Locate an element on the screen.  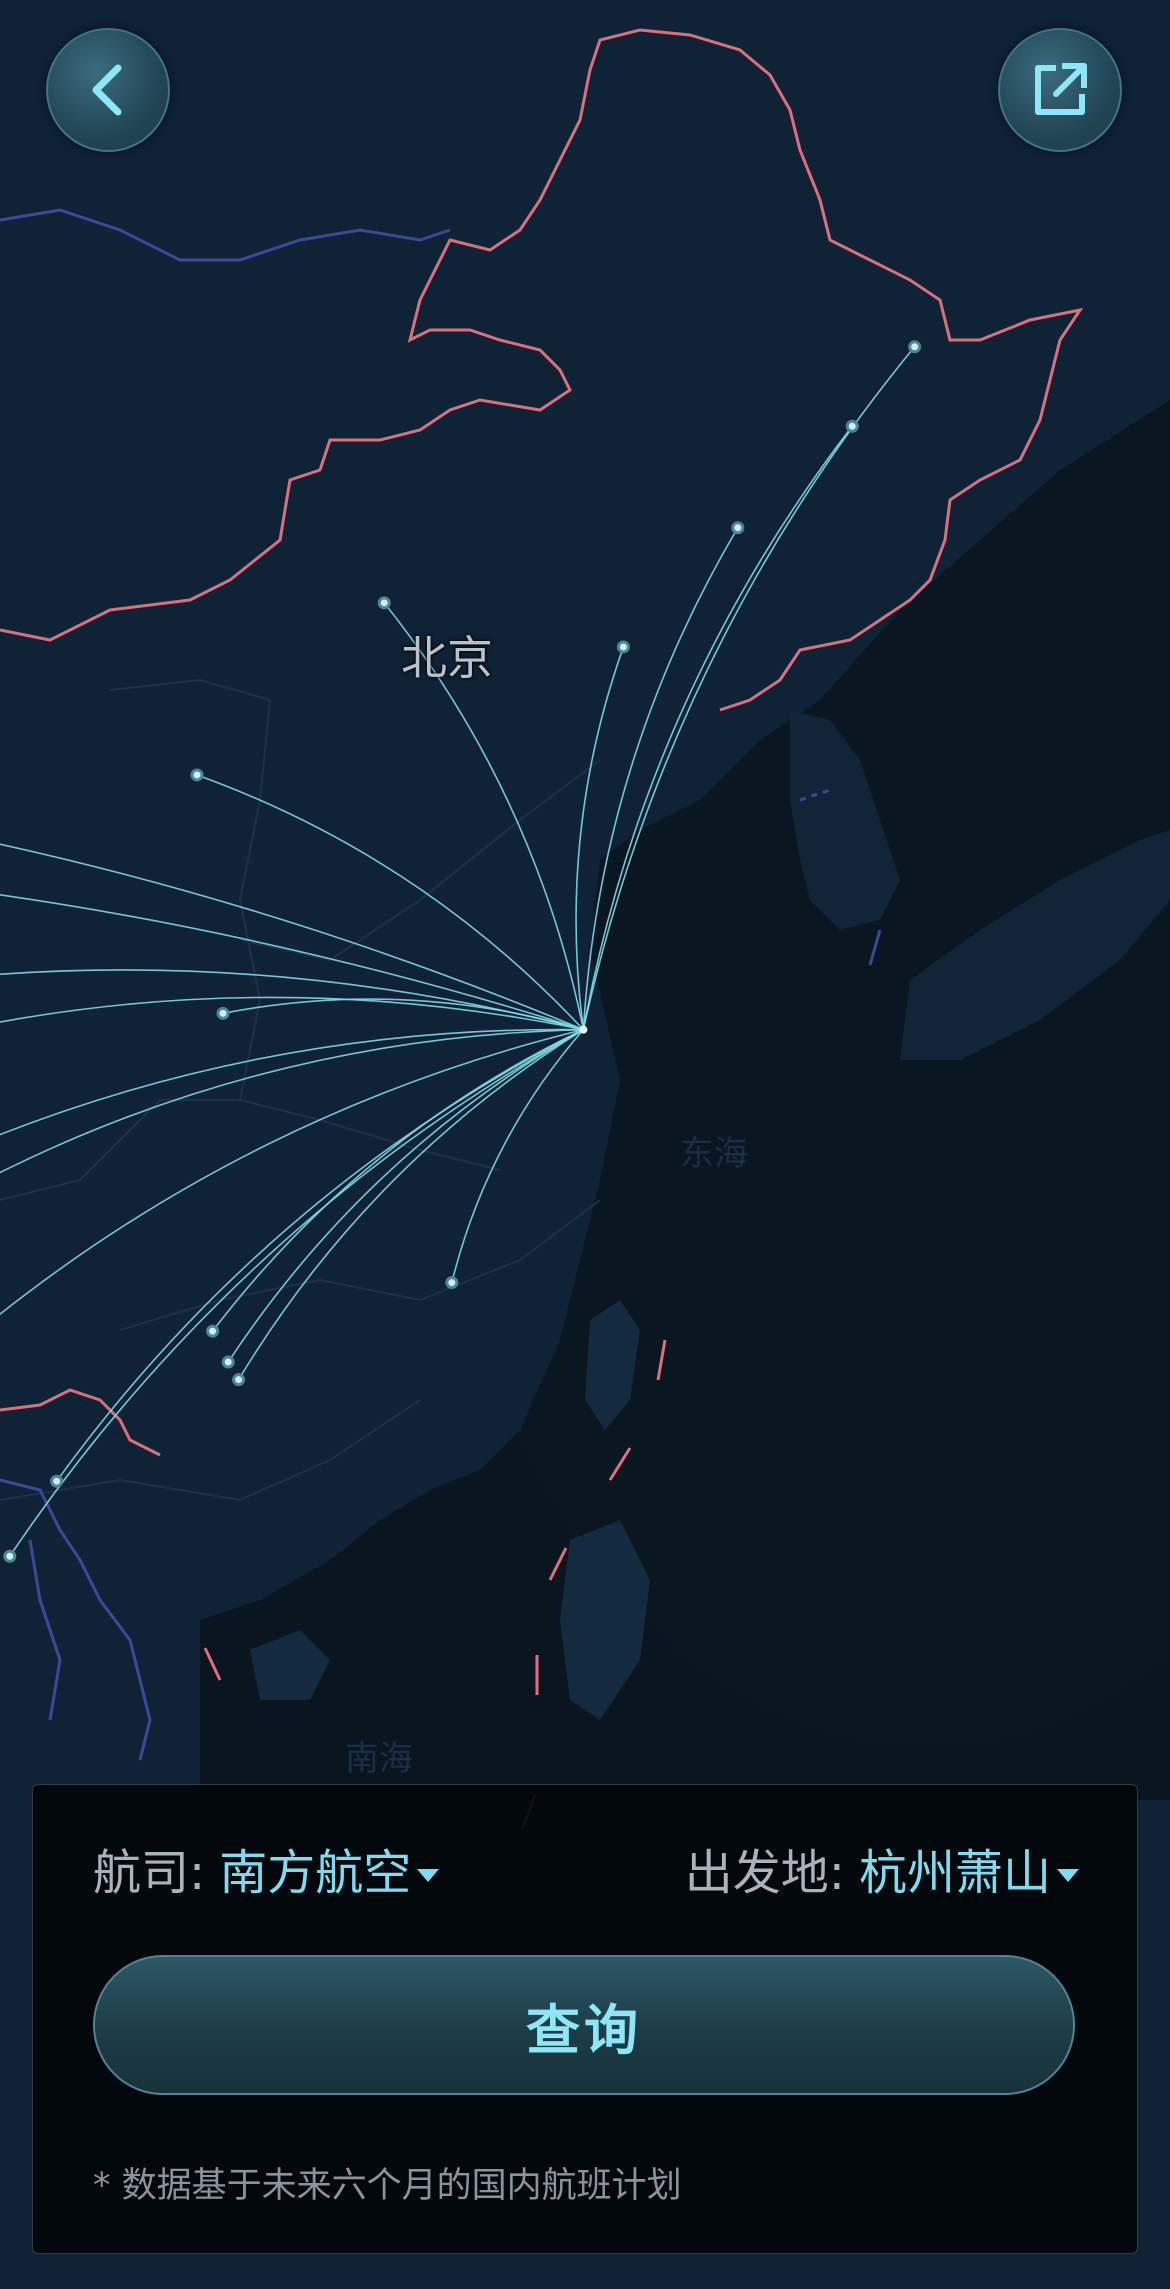
korea-peninsula is located at coordinates (845, 820).